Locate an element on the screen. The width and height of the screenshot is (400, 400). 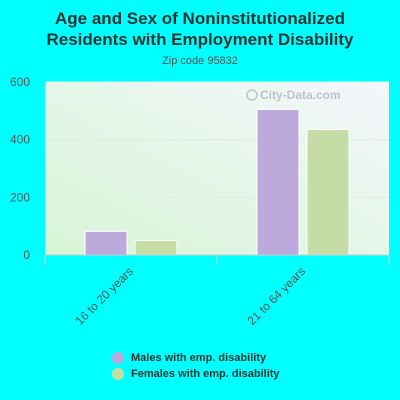
chart-title-line-1: Age and Sex of Noninstitutionalized is located at coordinates (200, 18).